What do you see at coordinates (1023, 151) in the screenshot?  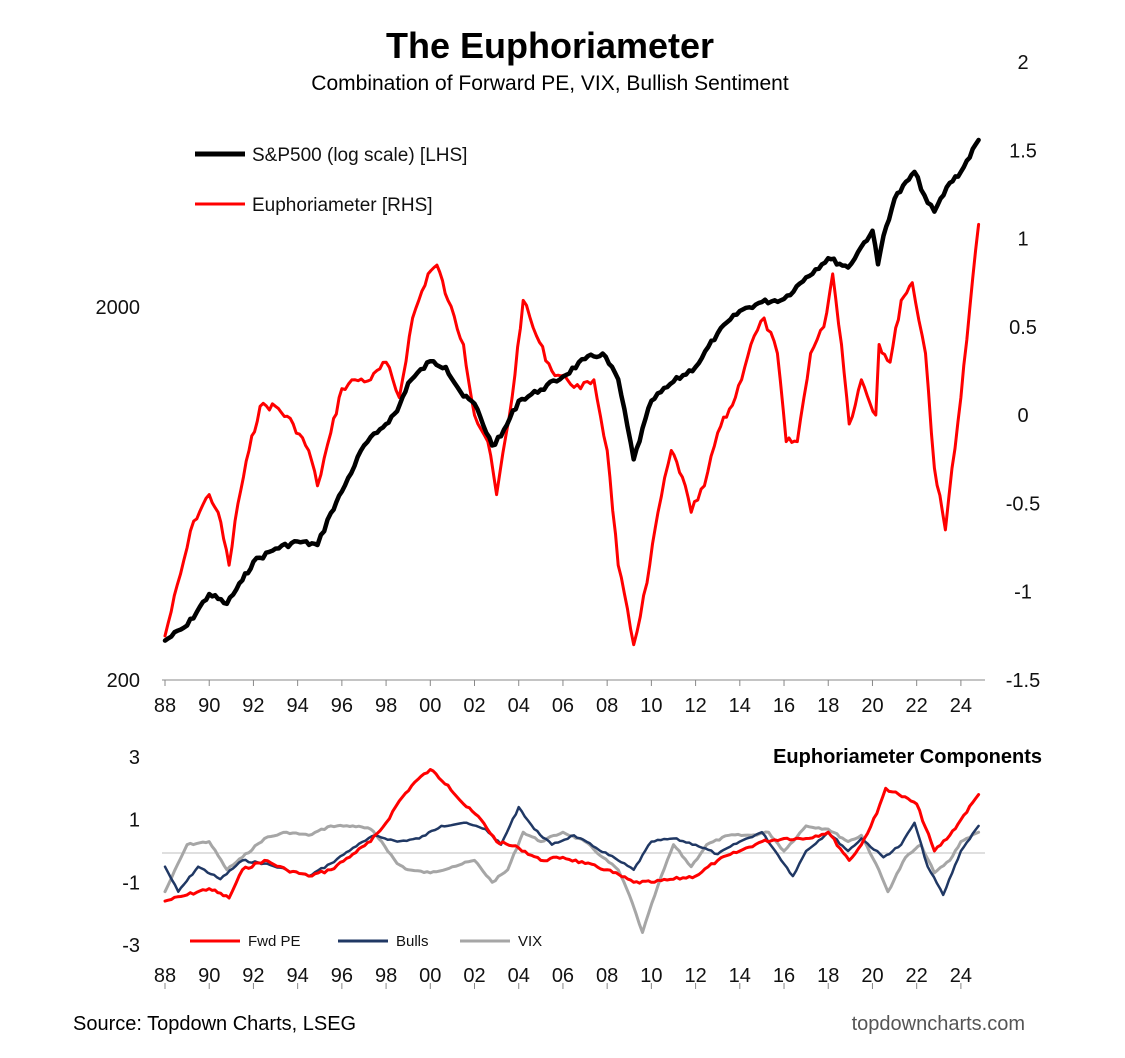 I see `right-axis-tick-label: 1.5` at bounding box center [1023, 151].